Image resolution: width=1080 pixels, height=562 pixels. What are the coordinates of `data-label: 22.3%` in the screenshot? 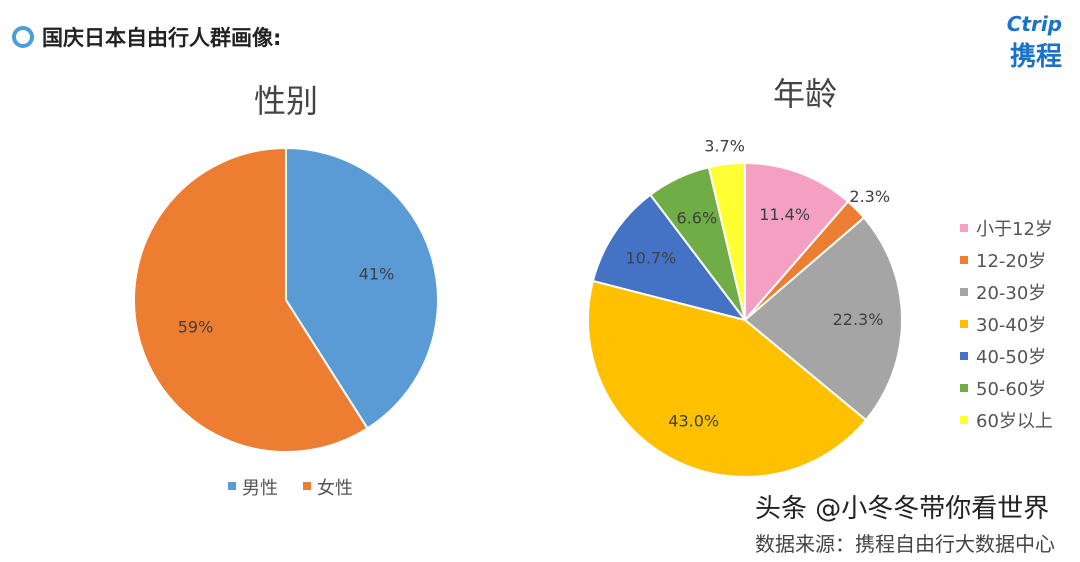 It's located at (858, 319).